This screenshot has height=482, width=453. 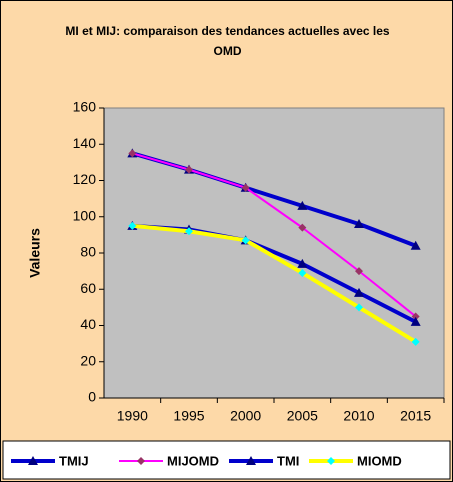 What do you see at coordinates (88, 360) in the screenshot?
I see `y-tick-label: 20` at bounding box center [88, 360].